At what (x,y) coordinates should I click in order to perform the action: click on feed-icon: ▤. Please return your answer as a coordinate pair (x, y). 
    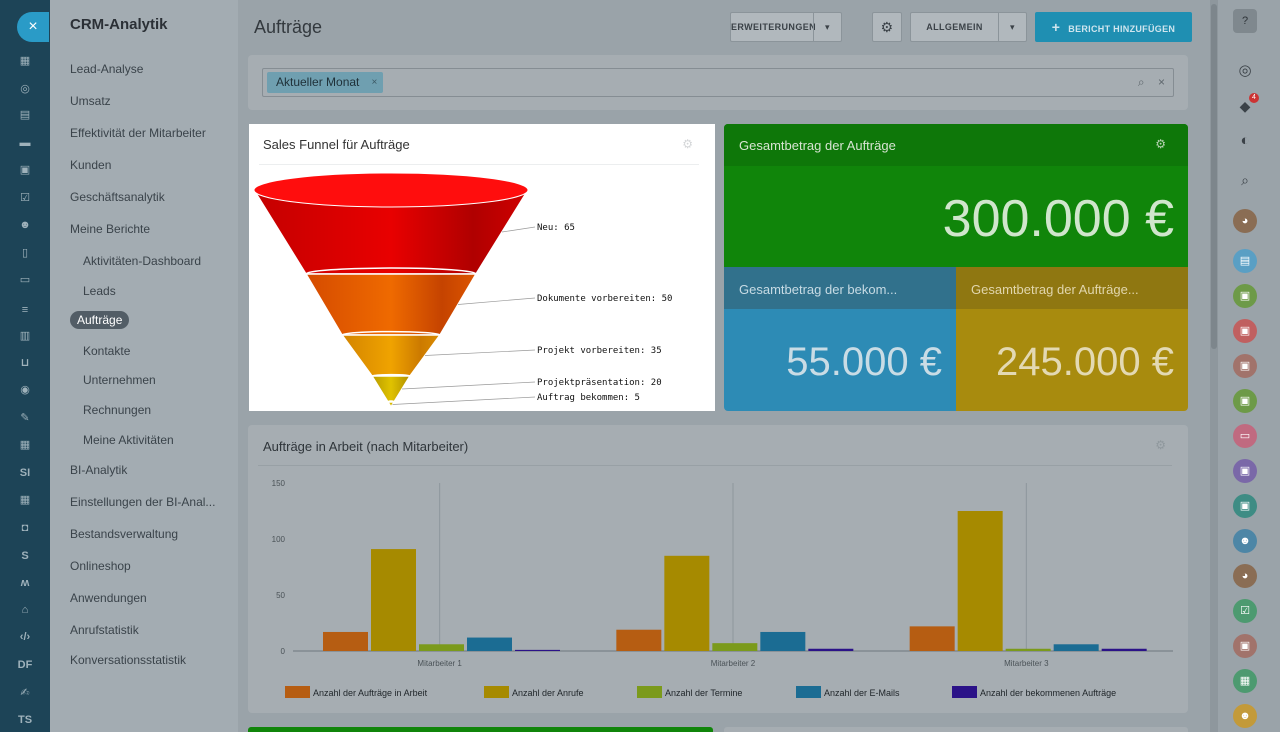
    Looking at the image, I should click on (25, 115).